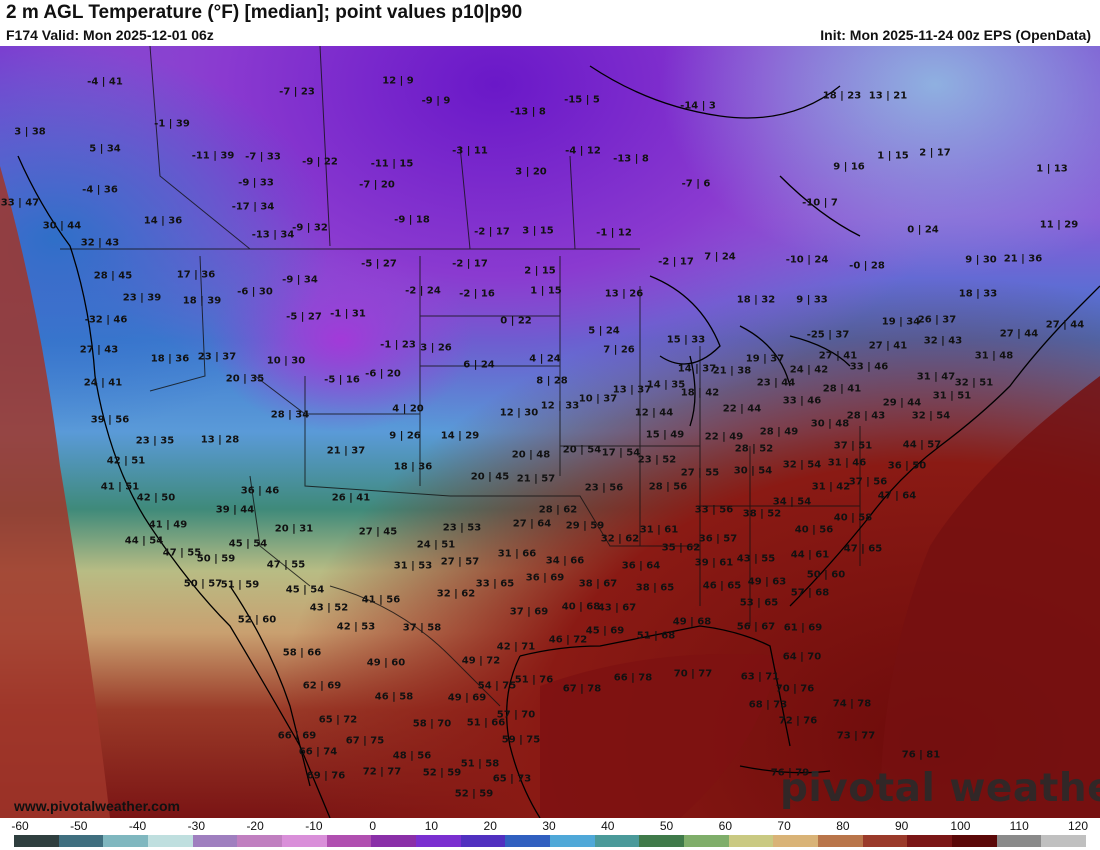  What do you see at coordinates (826, 575) in the screenshot?
I see `point-value: 50 | 60` at bounding box center [826, 575].